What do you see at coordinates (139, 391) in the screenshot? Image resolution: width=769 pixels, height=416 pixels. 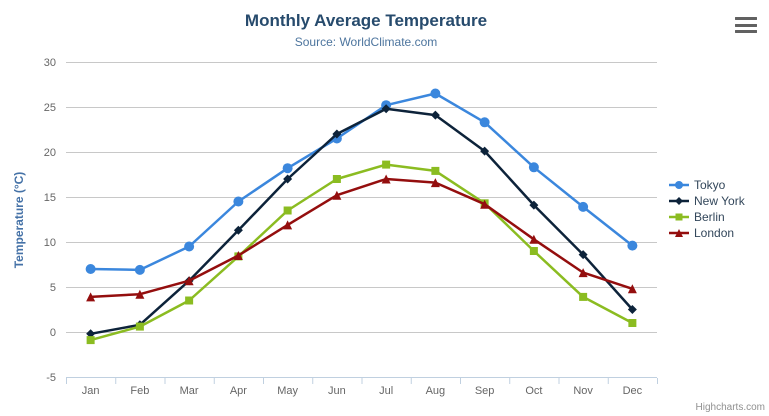 I see `x-axis-label: Feb` at bounding box center [139, 391].